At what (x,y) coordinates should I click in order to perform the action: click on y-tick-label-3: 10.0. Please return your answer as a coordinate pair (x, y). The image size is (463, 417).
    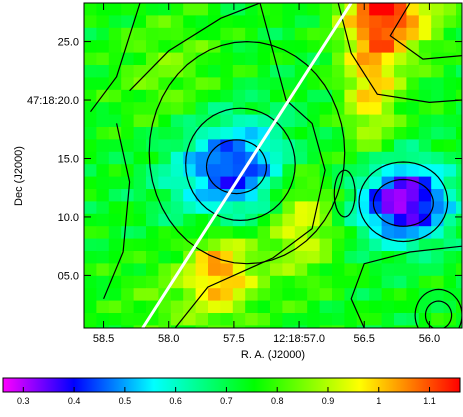
    Looking at the image, I should click on (68, 218).